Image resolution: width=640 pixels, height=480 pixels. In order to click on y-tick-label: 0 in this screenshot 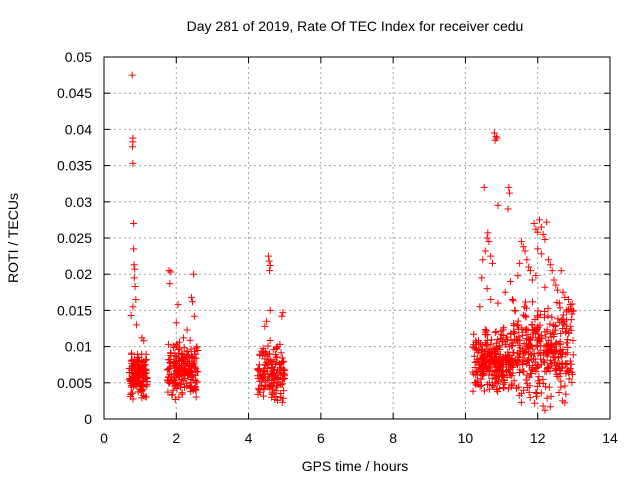, I will do `click(88, 419)`.